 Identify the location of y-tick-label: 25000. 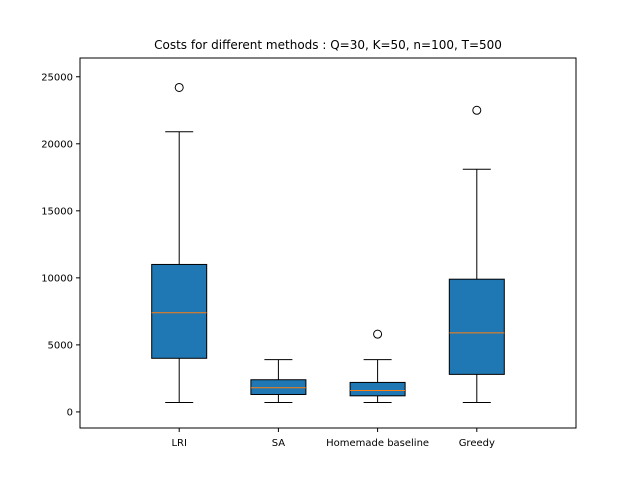
(57, 77).